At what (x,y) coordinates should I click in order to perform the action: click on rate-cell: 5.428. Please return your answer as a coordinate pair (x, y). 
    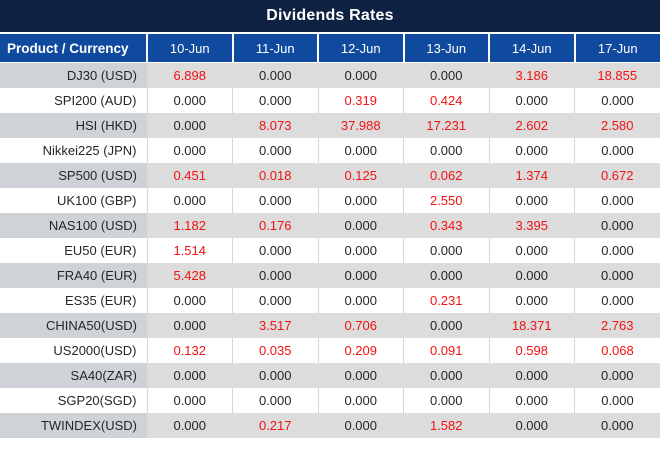
    Looking at the image, I should click on (190, 275).